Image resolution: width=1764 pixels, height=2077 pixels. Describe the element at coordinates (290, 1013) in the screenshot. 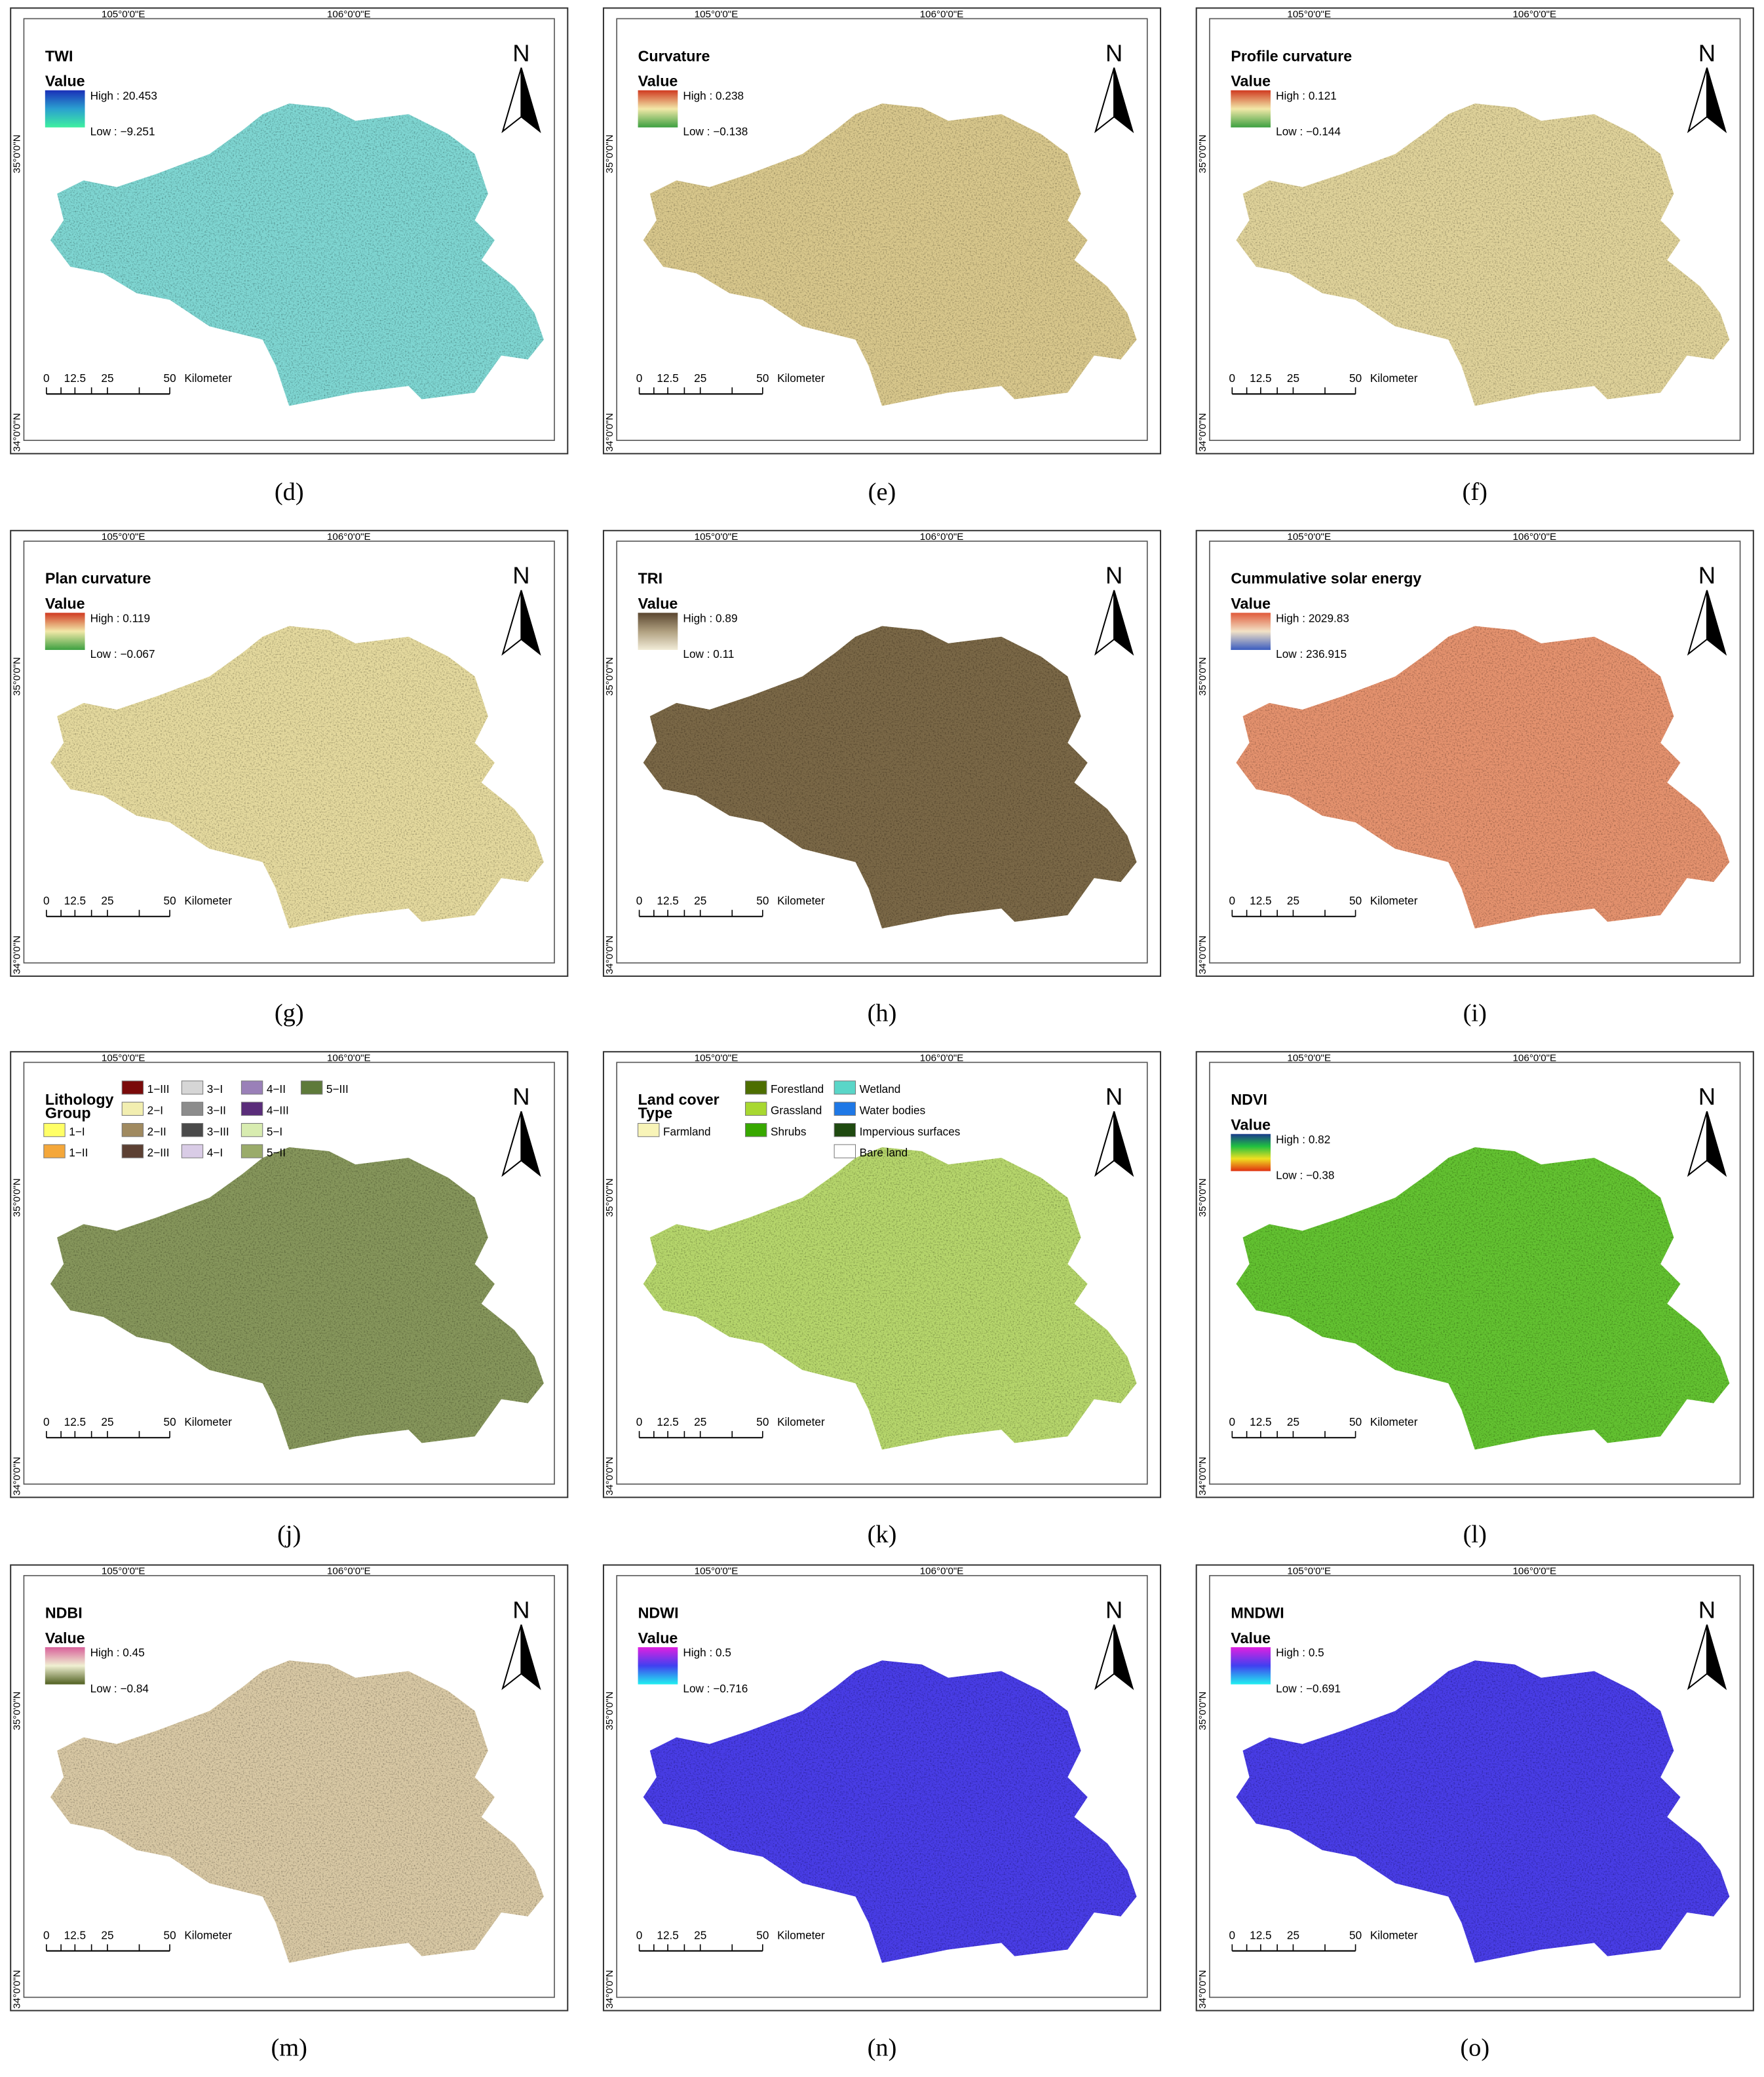

I see `panel-caption: (g)` at that location.